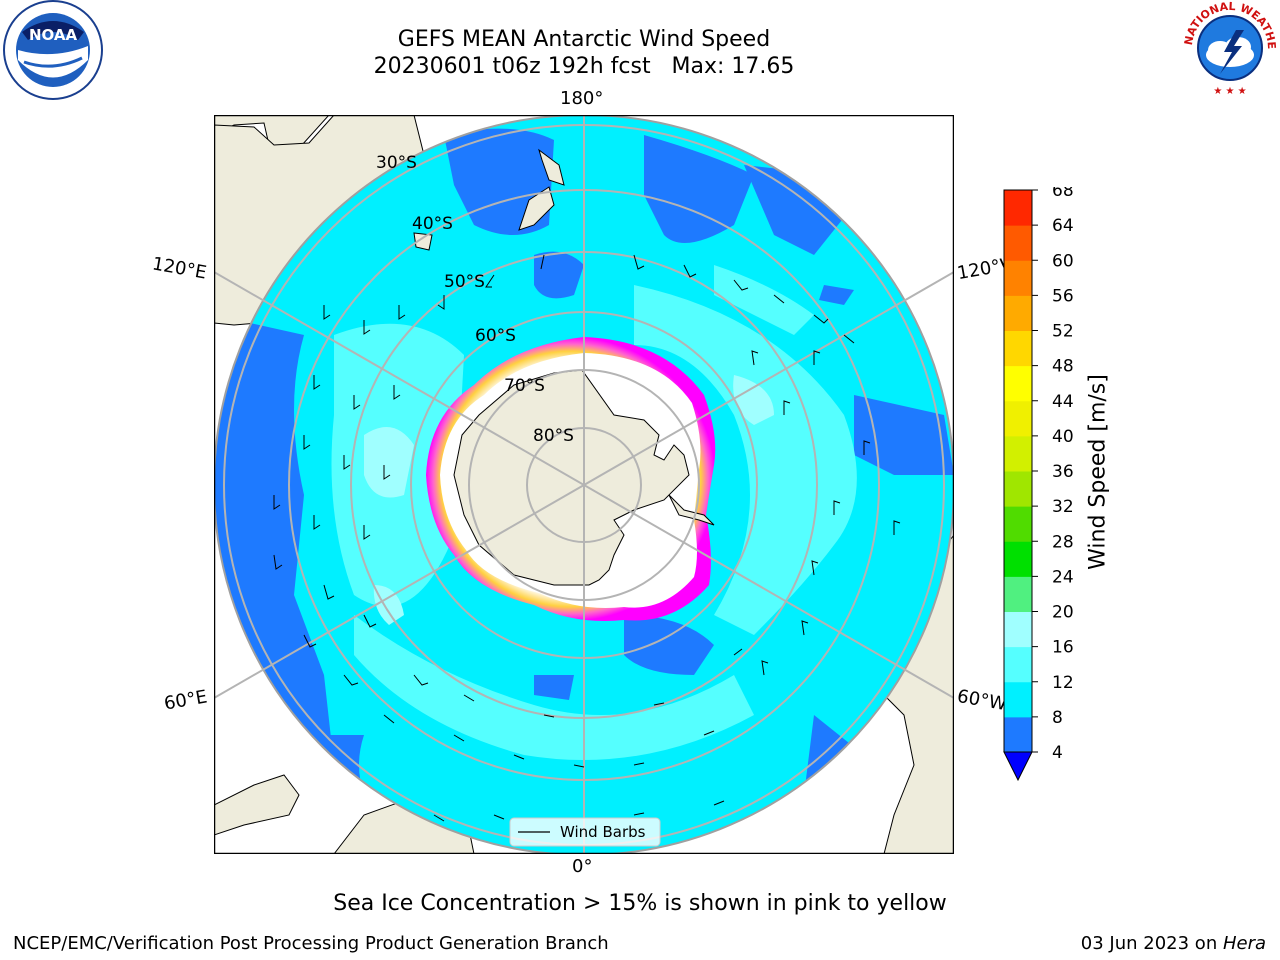 The width and height of the screenshot is (1280, 960). I want to click on colorbar-tick-label: 64, so click(1063, 226).